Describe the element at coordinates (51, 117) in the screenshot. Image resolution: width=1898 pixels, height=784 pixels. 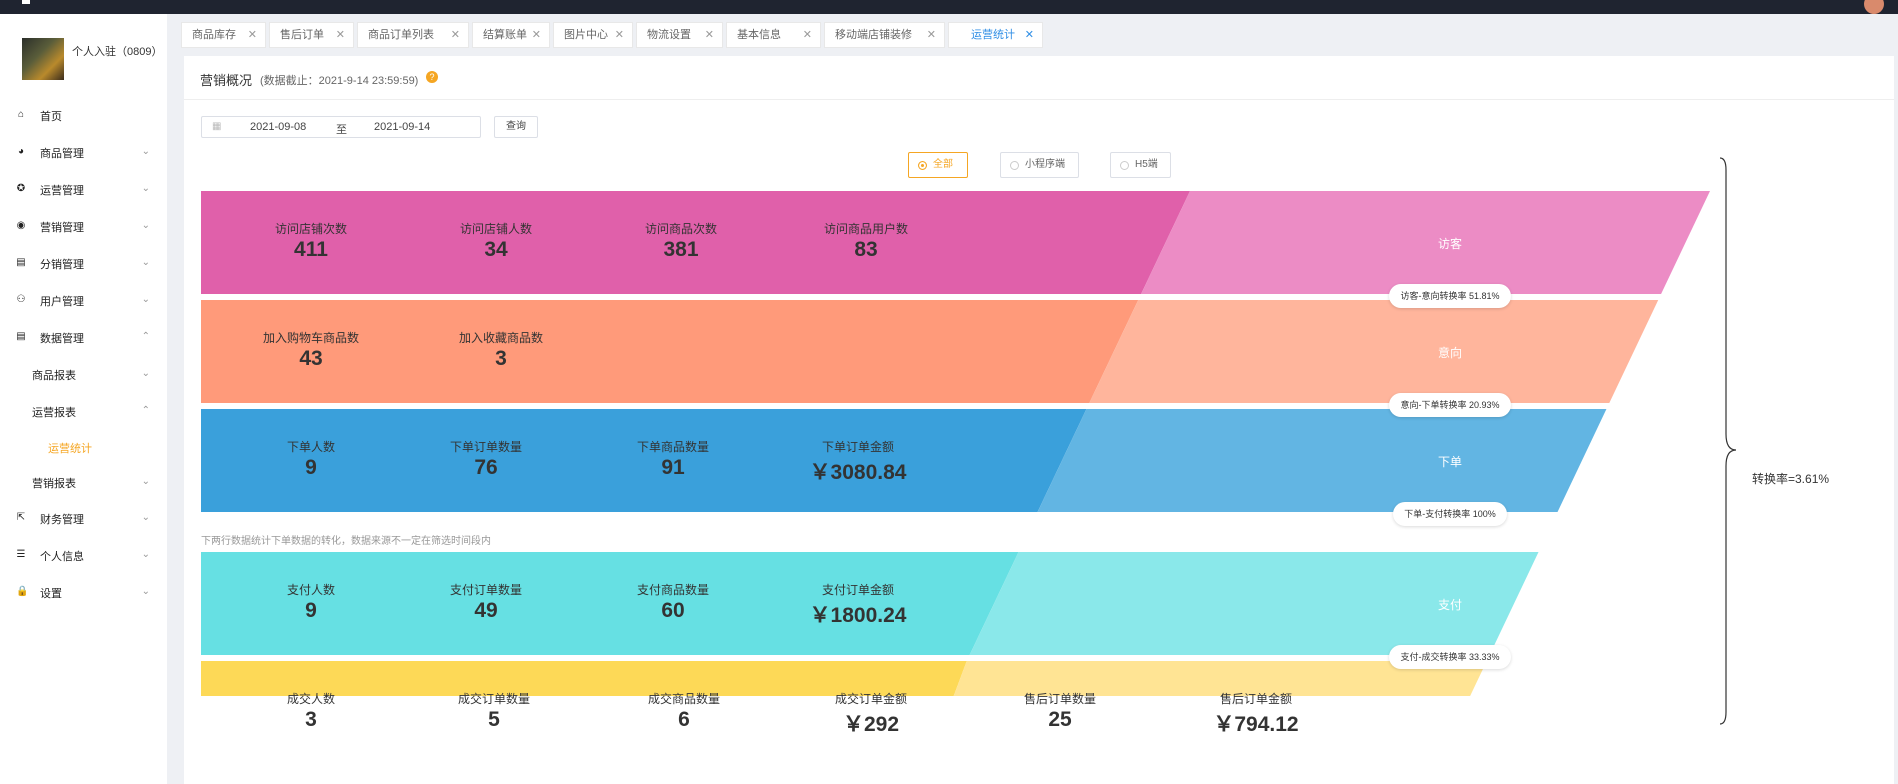
I see `sidebar-item-label: 首页` at that location.